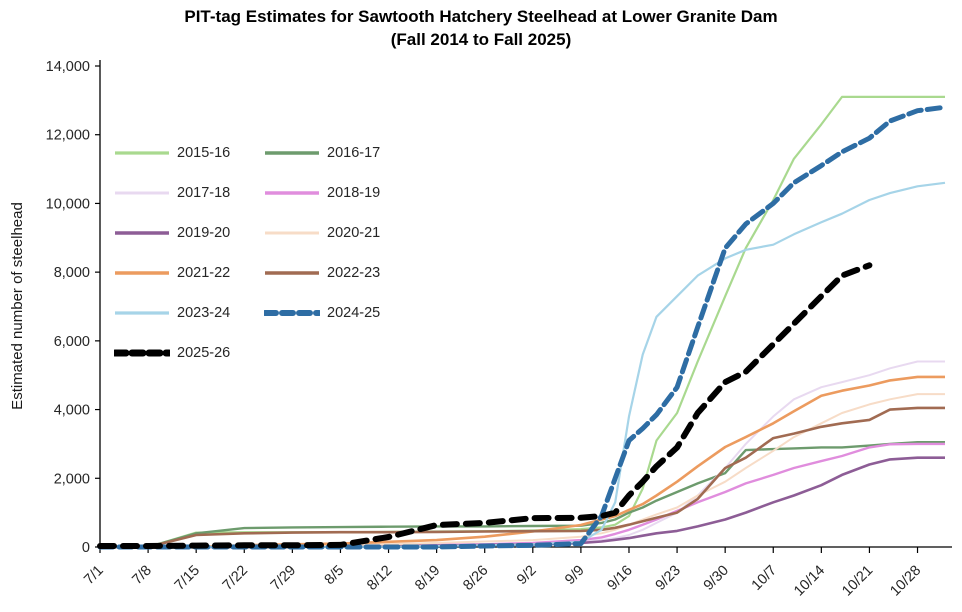 The width and height of the screenshot is (962, 612). I want to click on x-tick-label: 9/9, so click(575, 576).